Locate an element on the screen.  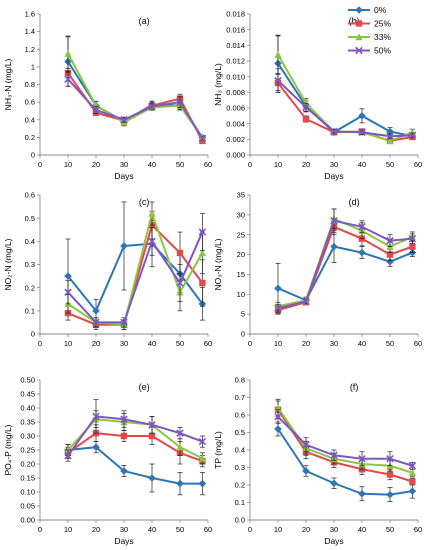
panel-label: (f) is located at coordinates (354, 387).